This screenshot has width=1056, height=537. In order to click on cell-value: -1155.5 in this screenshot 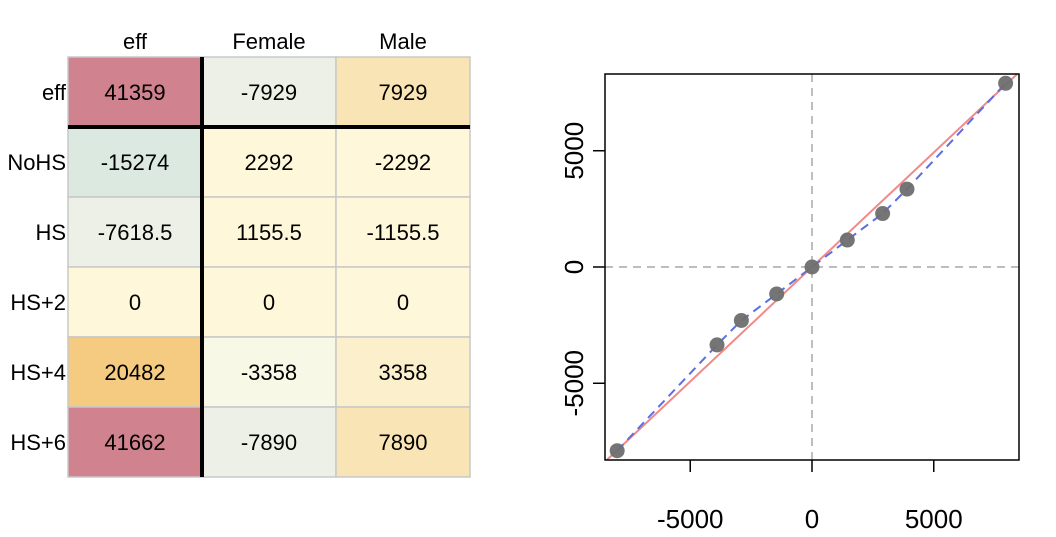, I will do `click(403, 232)`.